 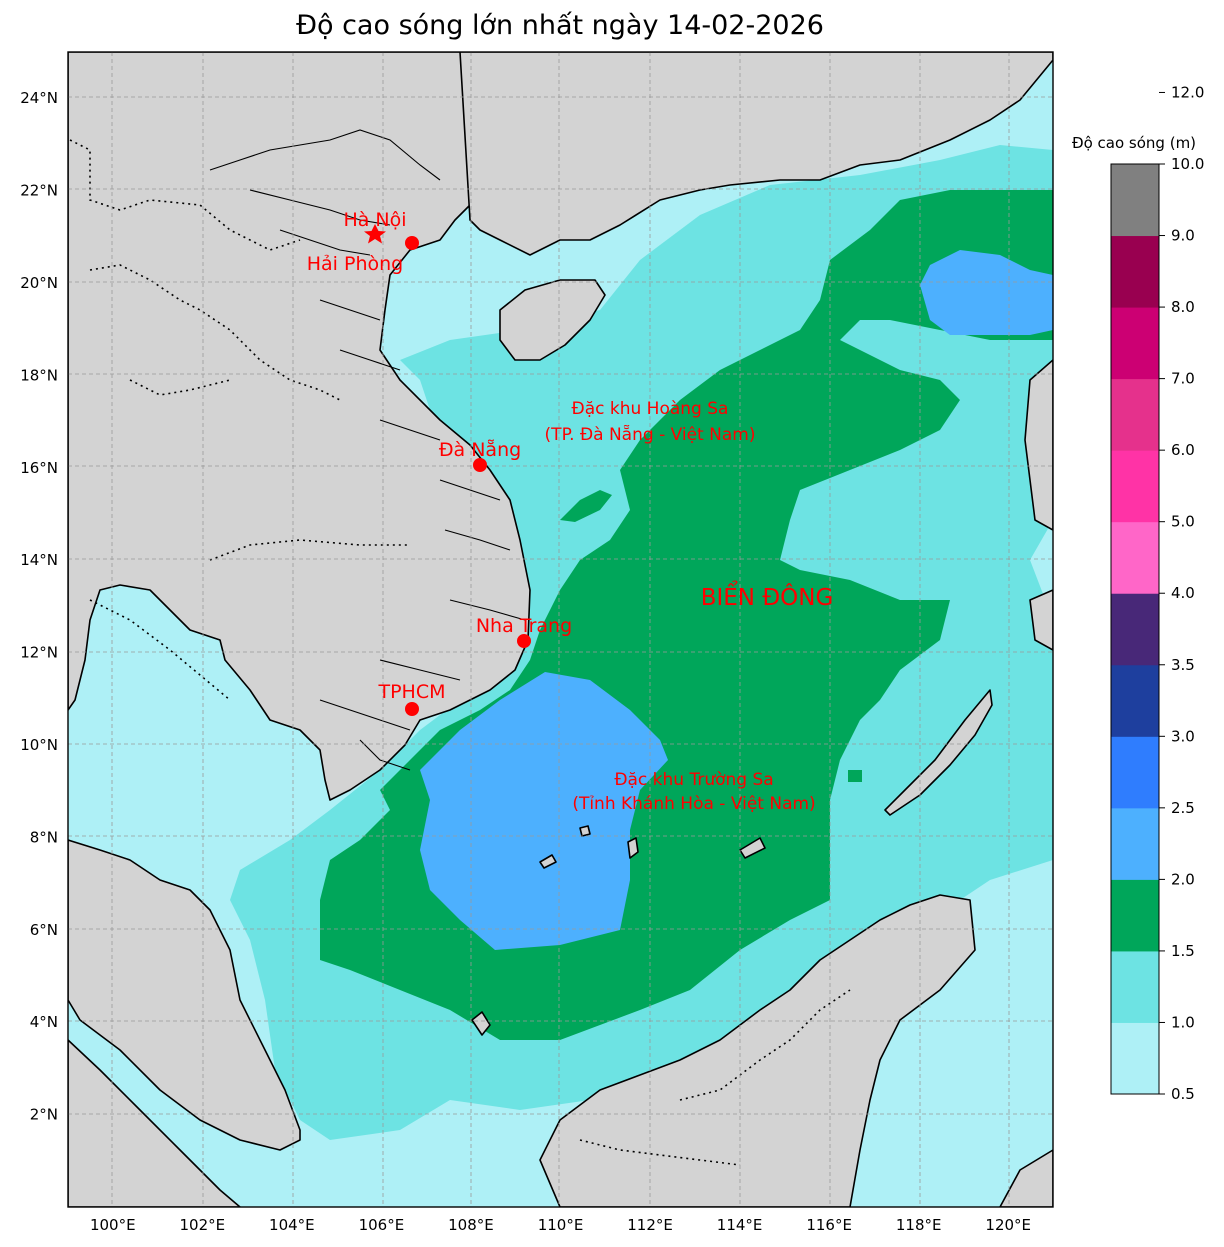 I want to click on land-south-china, so click(x=756, y=154).